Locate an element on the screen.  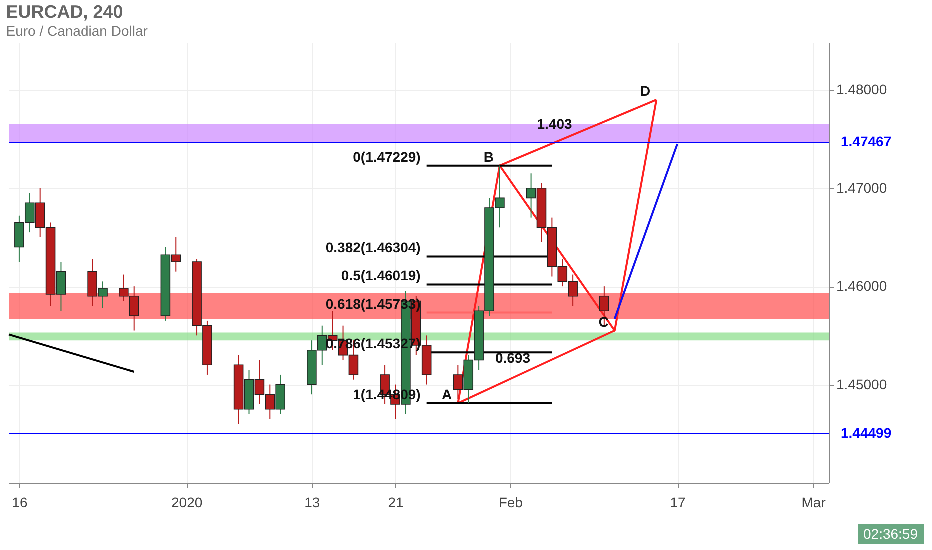
annotation: 0.382(1.46304) is located at coordinates (373, 248).